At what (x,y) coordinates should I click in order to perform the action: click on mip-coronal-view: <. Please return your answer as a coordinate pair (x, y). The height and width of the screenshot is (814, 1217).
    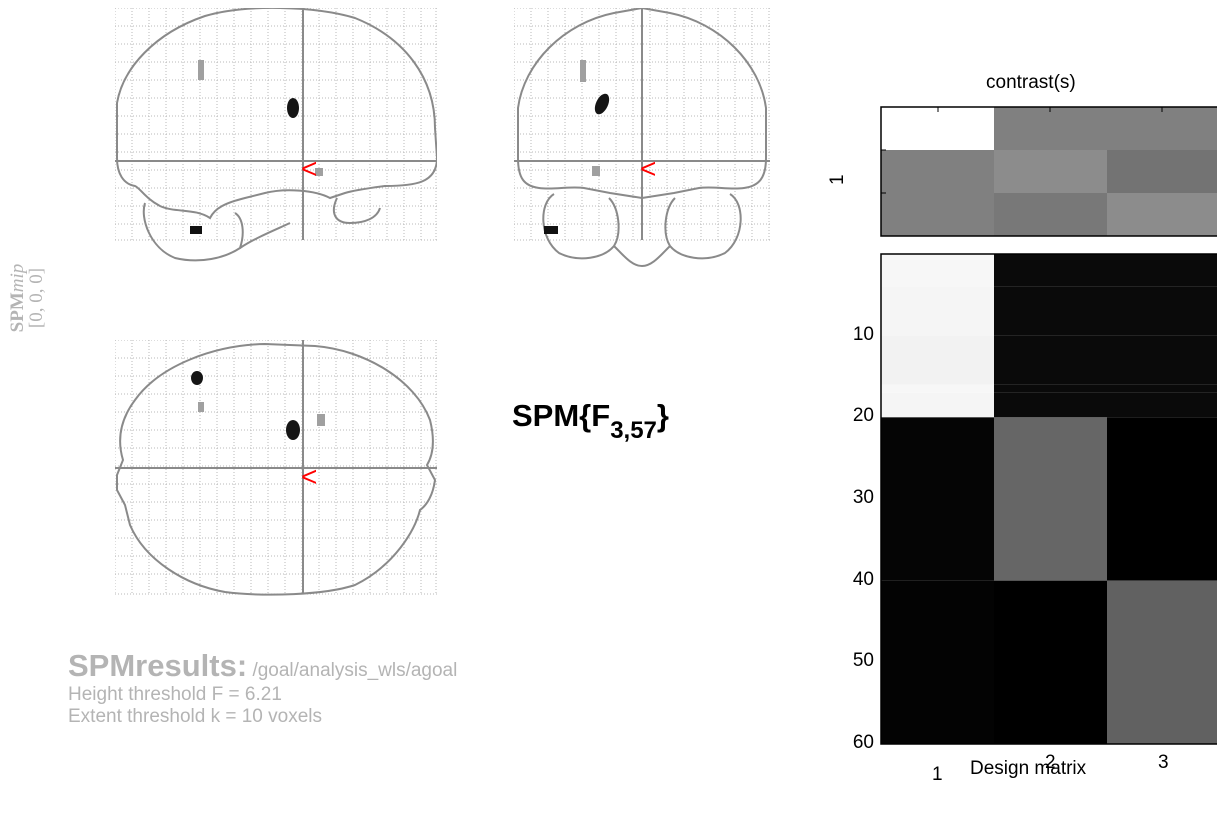
    Looking at the image, I should click on (642, 140).